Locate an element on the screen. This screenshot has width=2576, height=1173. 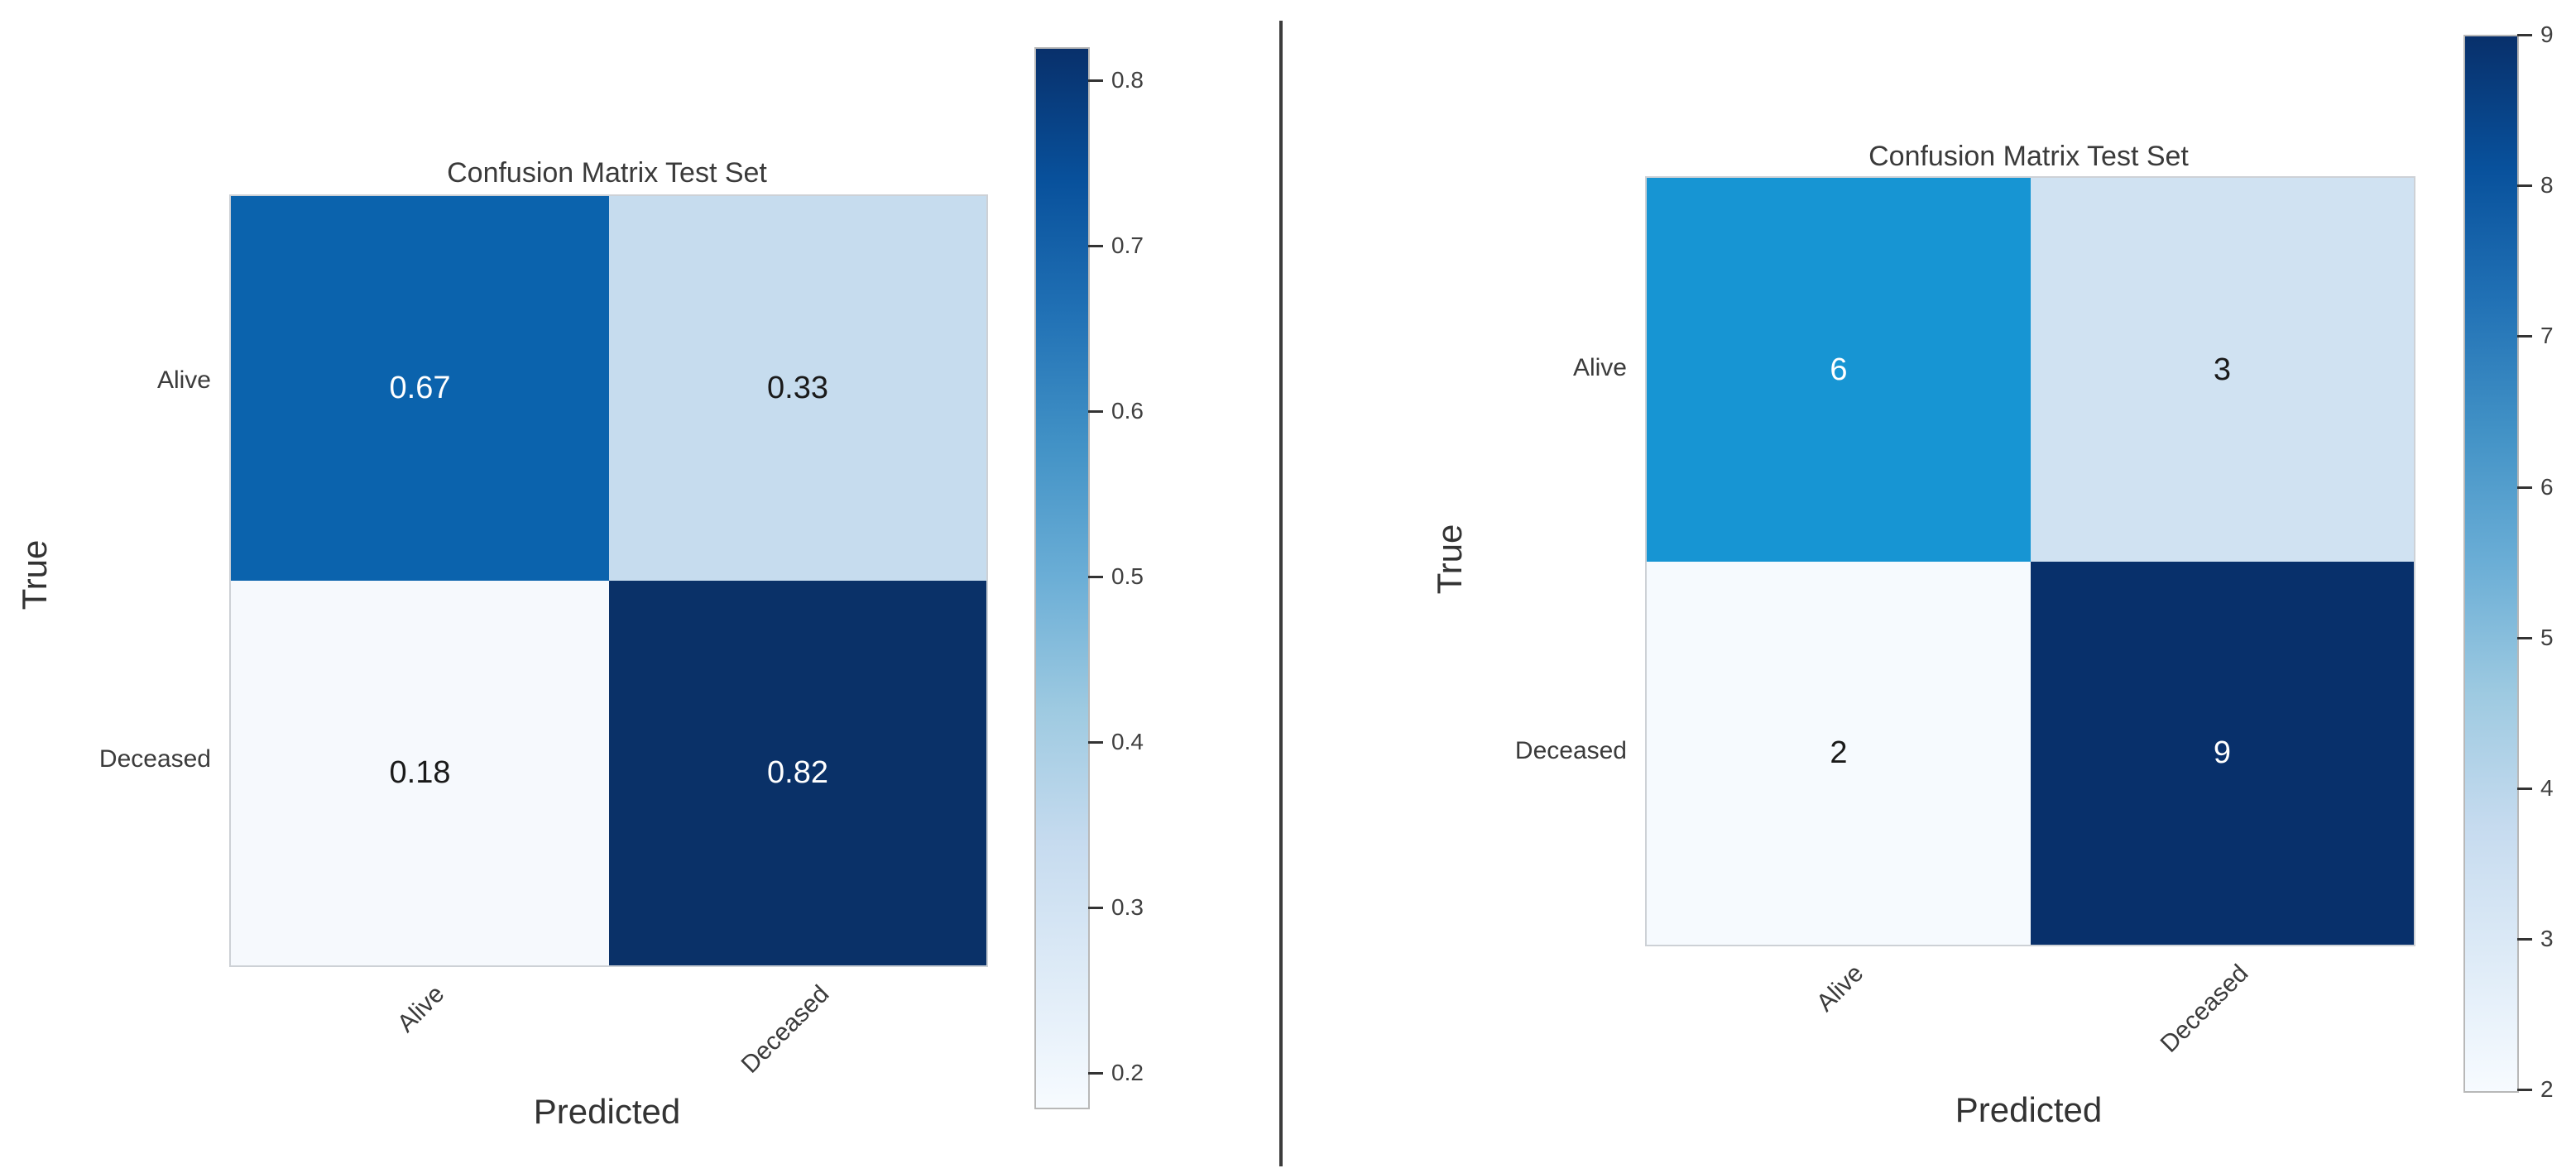
left-cell-true-deceased-pred-alive: 0.18 is located at coordinates (420, 773).